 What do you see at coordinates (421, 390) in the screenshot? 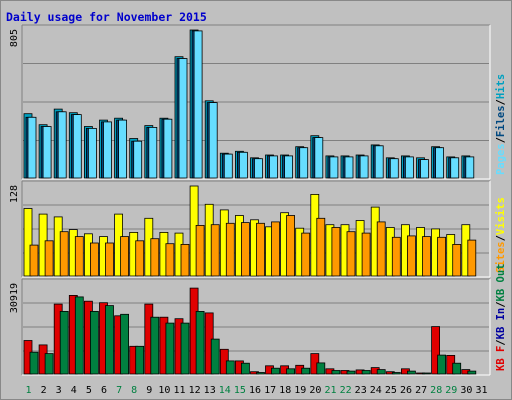
I see `day-label-27: 27` at bounding box center [421, 390].